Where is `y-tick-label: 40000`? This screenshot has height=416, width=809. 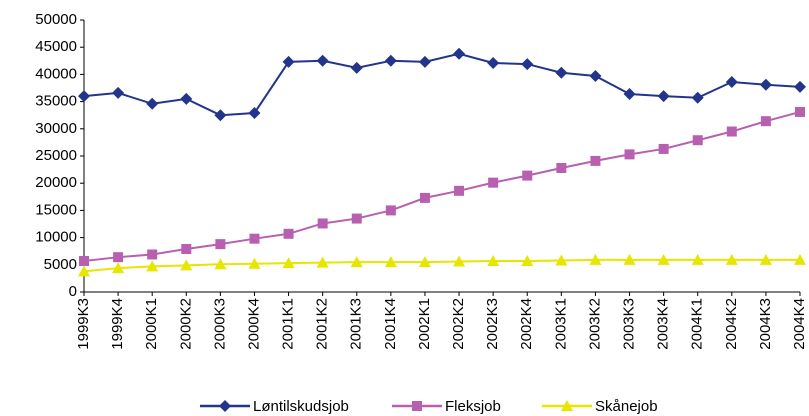 y-tick-label: 40000 is located at coordinates (56, 73).